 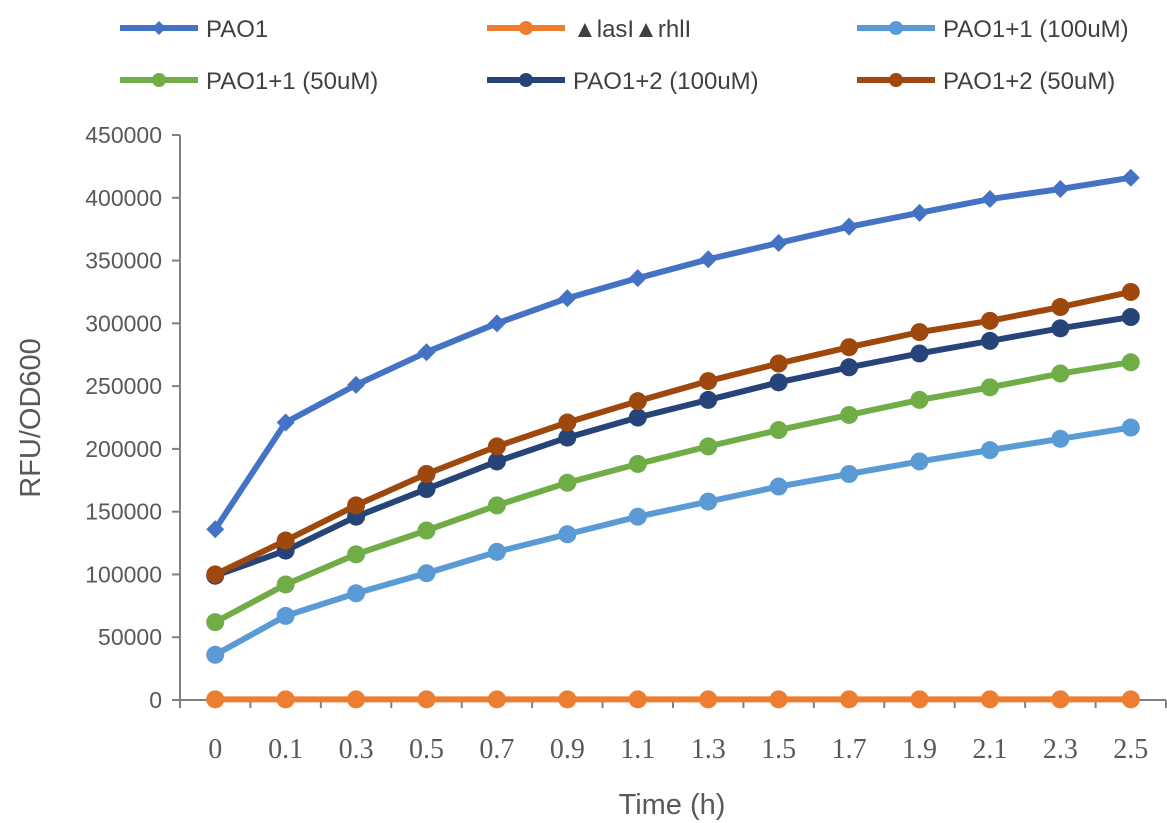 What do you see at coordinates (1036, 29) in the screenshot?
I see `legend-label: PAO1+1 (100uM)` at bounding box center [1036, 29].